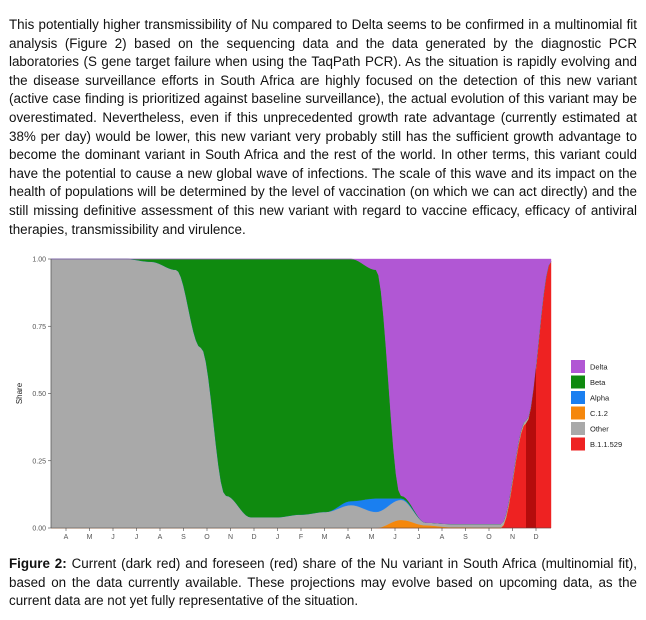  I want to click on legend-label: Other, so click(599, 429).